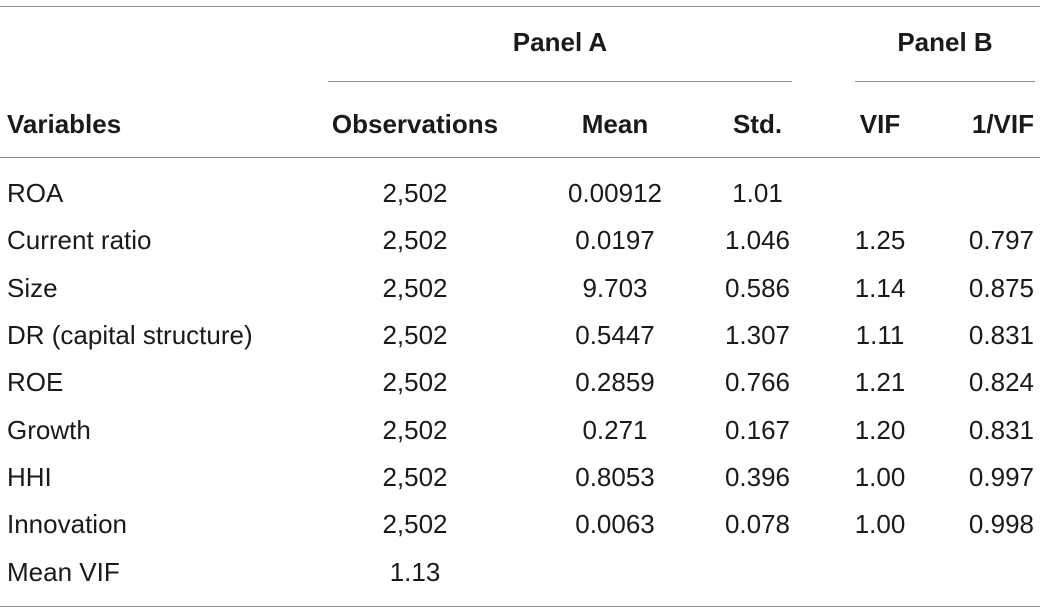  I want to click on cell-mean: 0.2859, so click(615, 382).